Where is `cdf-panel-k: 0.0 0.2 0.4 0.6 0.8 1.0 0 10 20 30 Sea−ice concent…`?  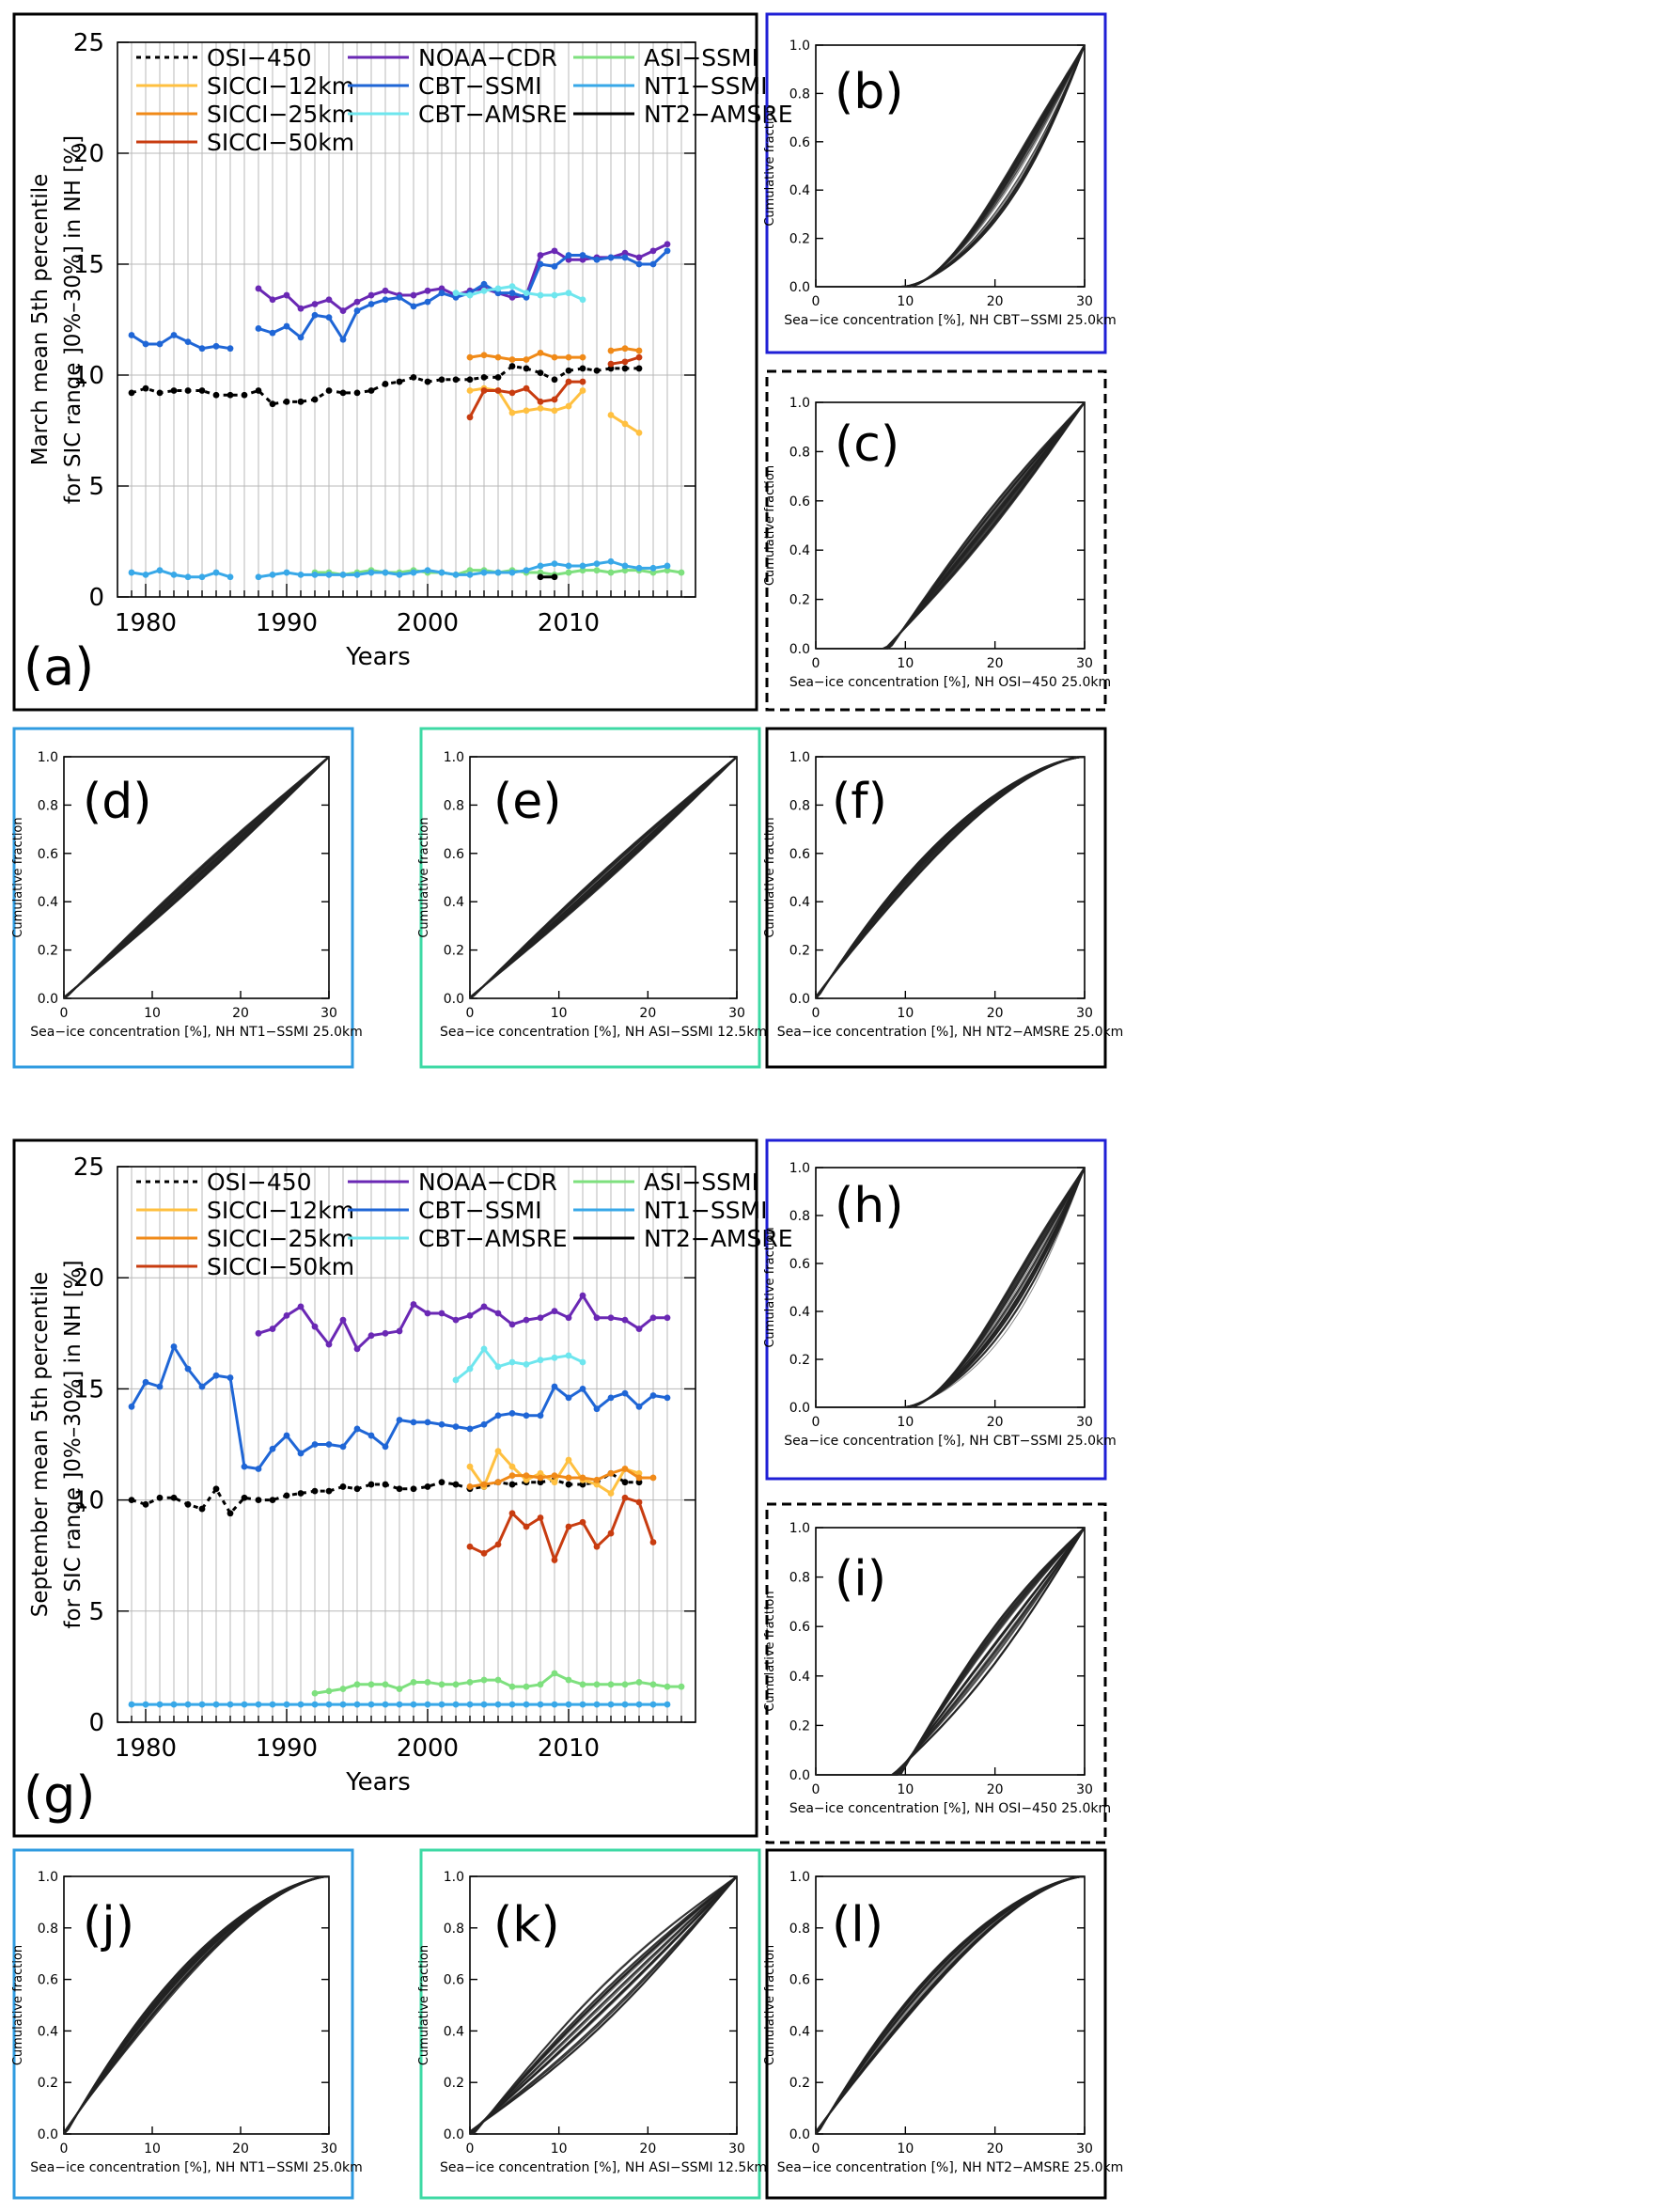
cdf-panel-k: 0.0 0.2 0.4 0.6 0.8 1.0 0 10 20 30 Sea−ice concent… is located at coordinates (592, 2022).